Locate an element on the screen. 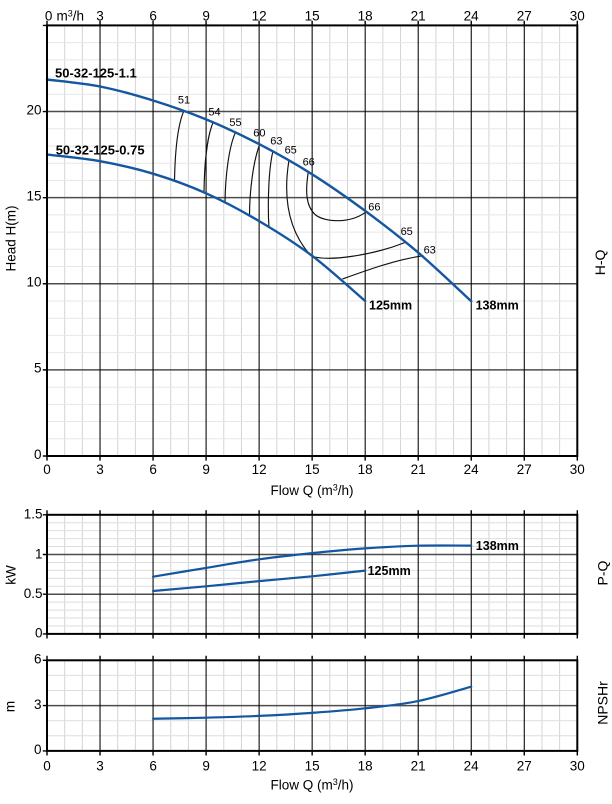 The image size is (612, 804). svg-text: 55 is located at coordinates (235, 123).